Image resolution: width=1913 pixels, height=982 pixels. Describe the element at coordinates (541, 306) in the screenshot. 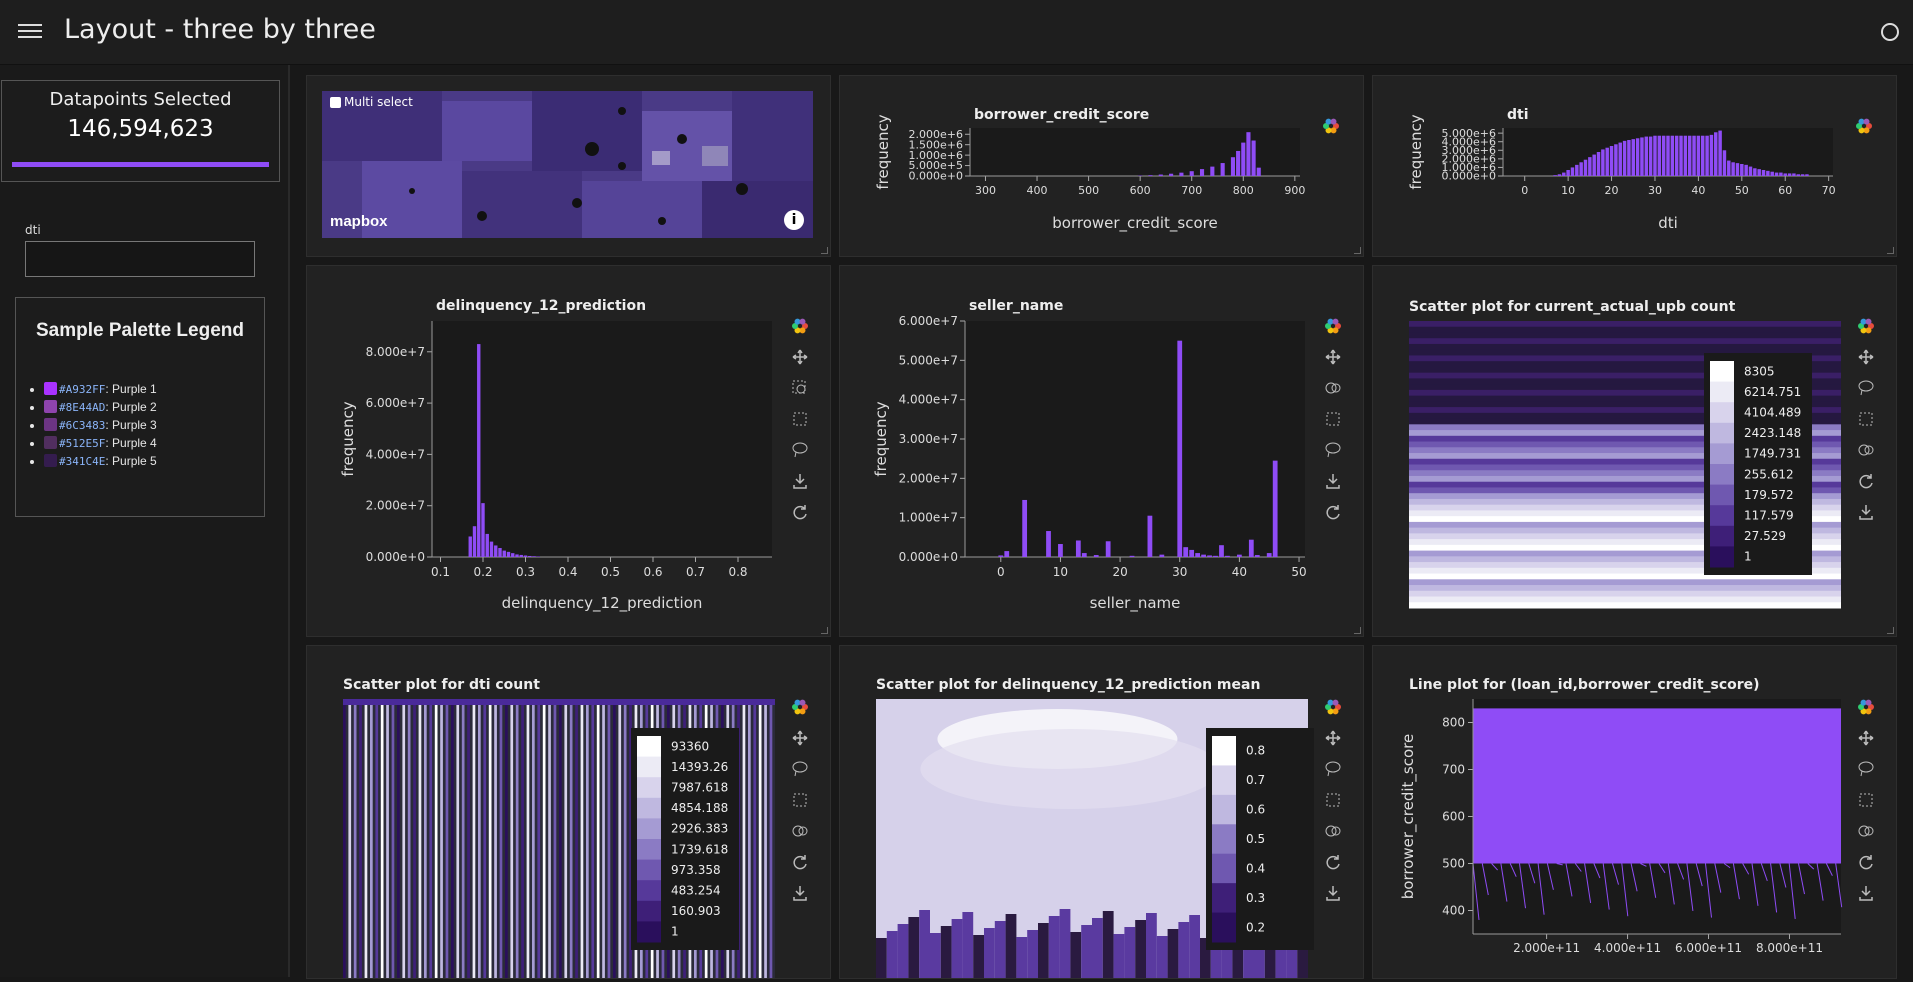

I see `chart-title: delinquency_12_prediction` at that location.